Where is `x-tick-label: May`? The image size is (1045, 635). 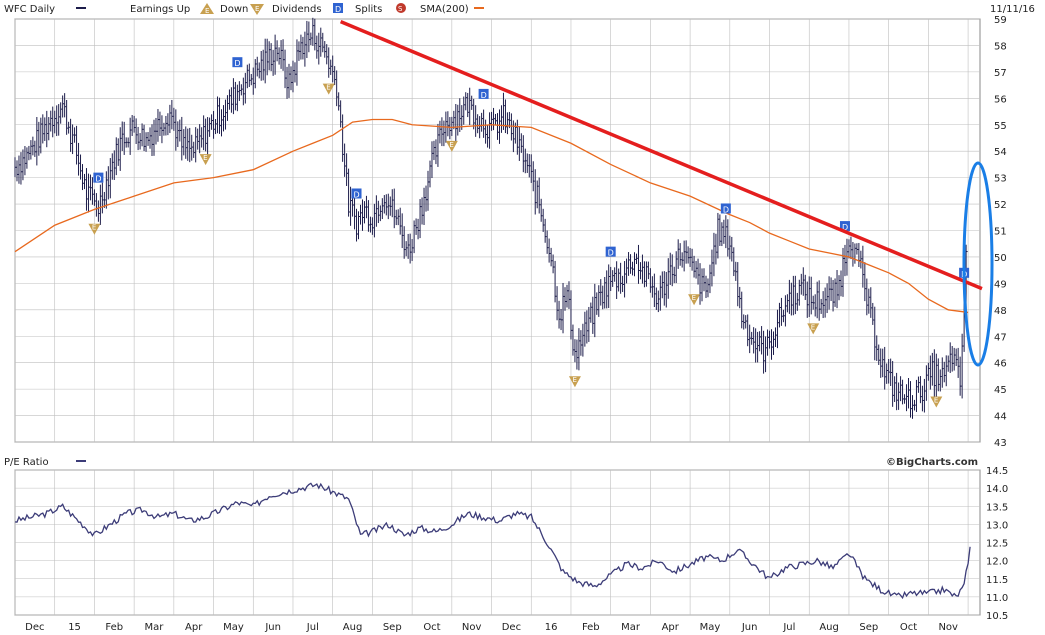 x-tick-label: May is located at coordinates (710, 627).